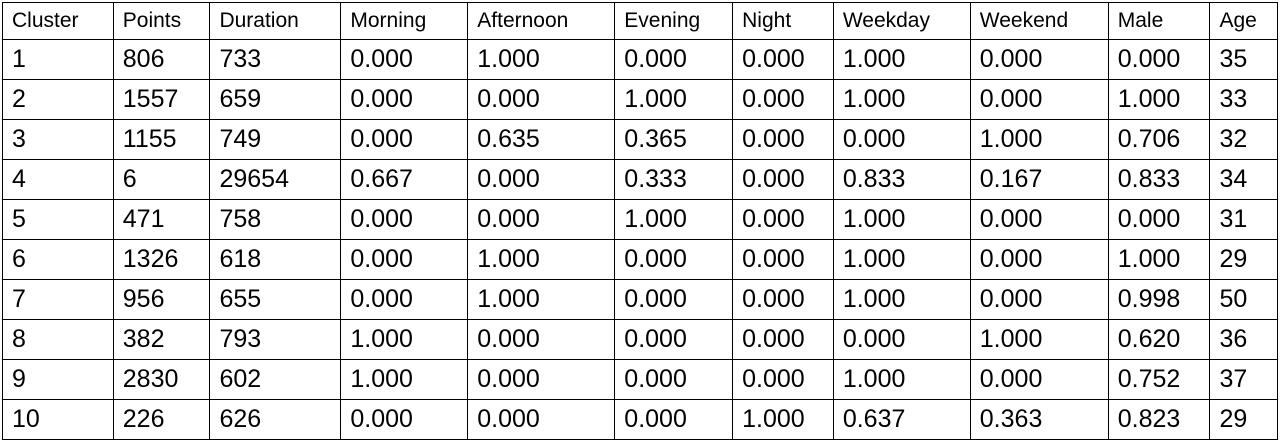 This screenshot has width=1280, height=444. What do you see at coordinates (541, 21) in the screenshot?
I see `column-header-afternoon: Afternoon` at bounding box center [541, 21].